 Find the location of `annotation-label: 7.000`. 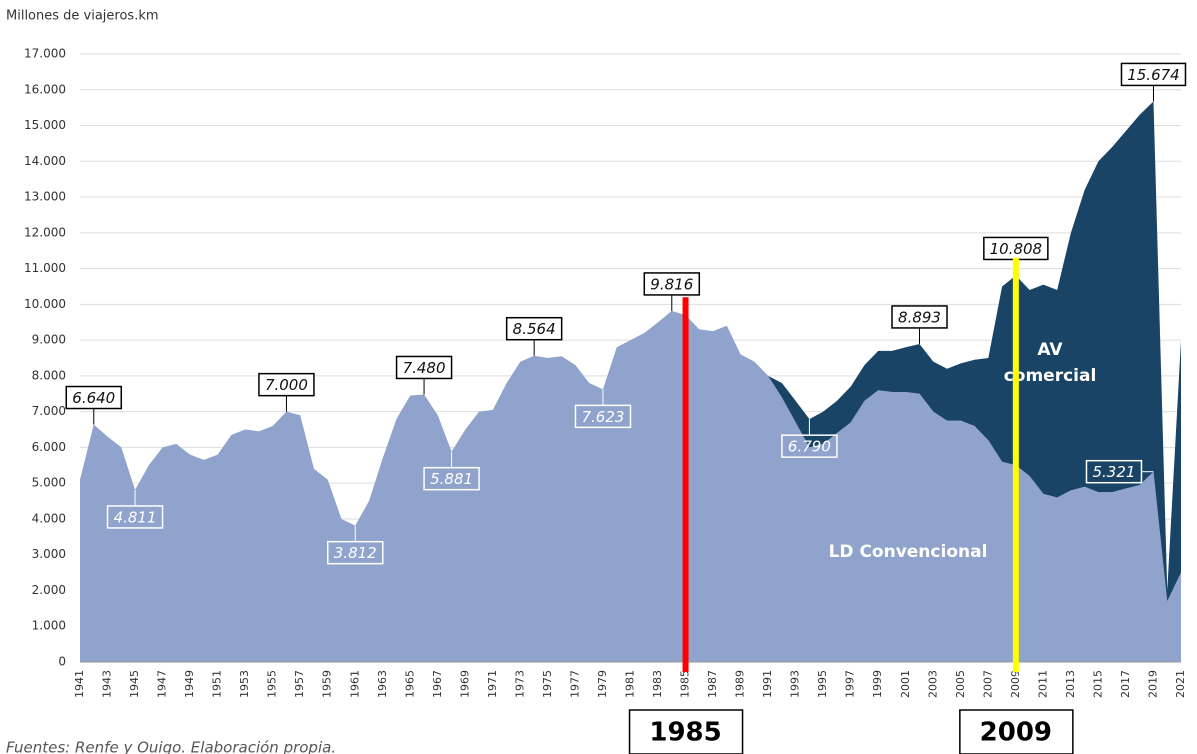

annotation-label: 7.000 is located at coordinates (286, 385).